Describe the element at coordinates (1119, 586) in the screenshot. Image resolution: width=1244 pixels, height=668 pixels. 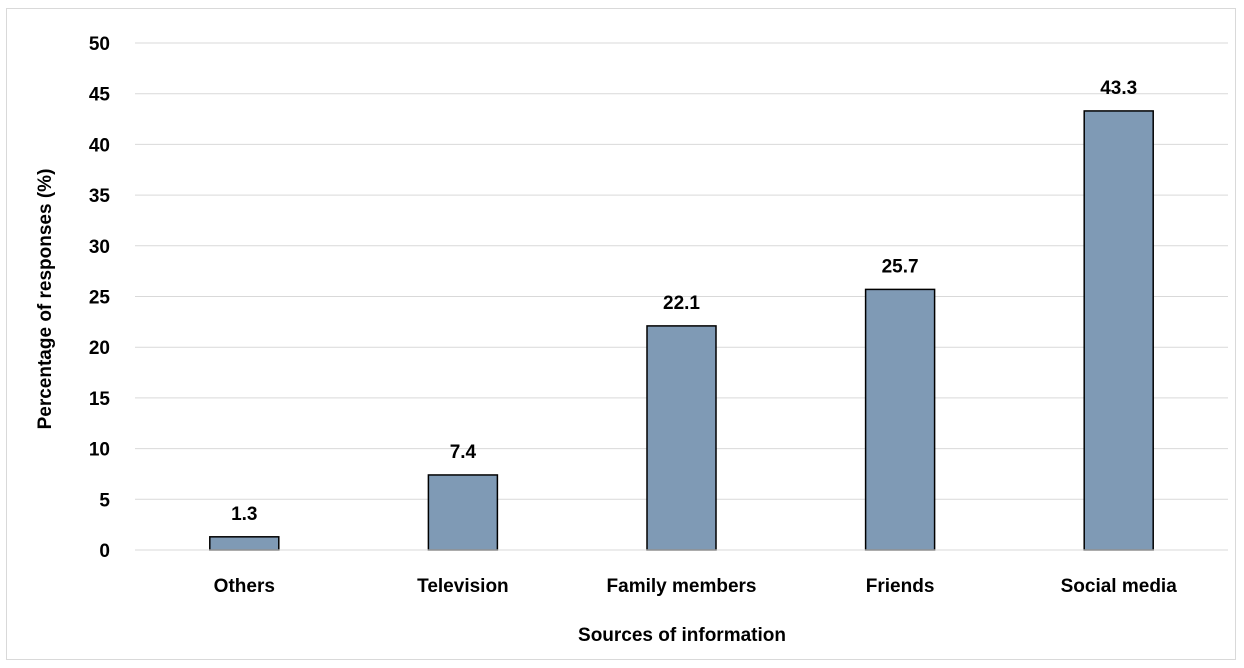
I see `x-tick-label: Social media` at that location.